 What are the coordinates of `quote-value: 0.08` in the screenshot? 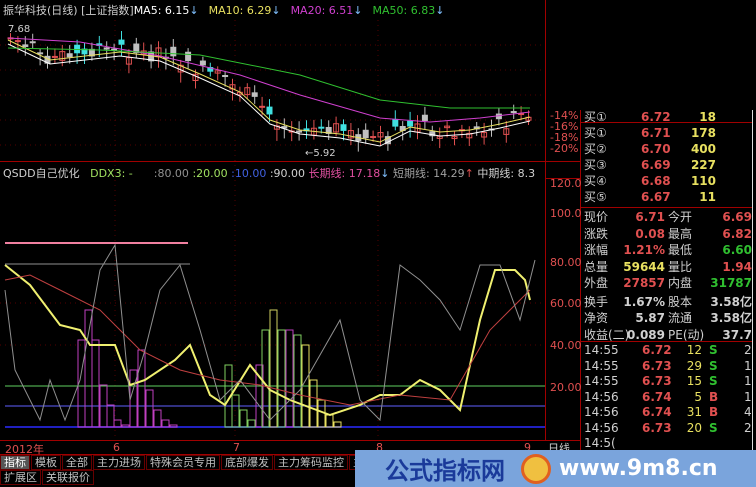 It's located at (650, 233).